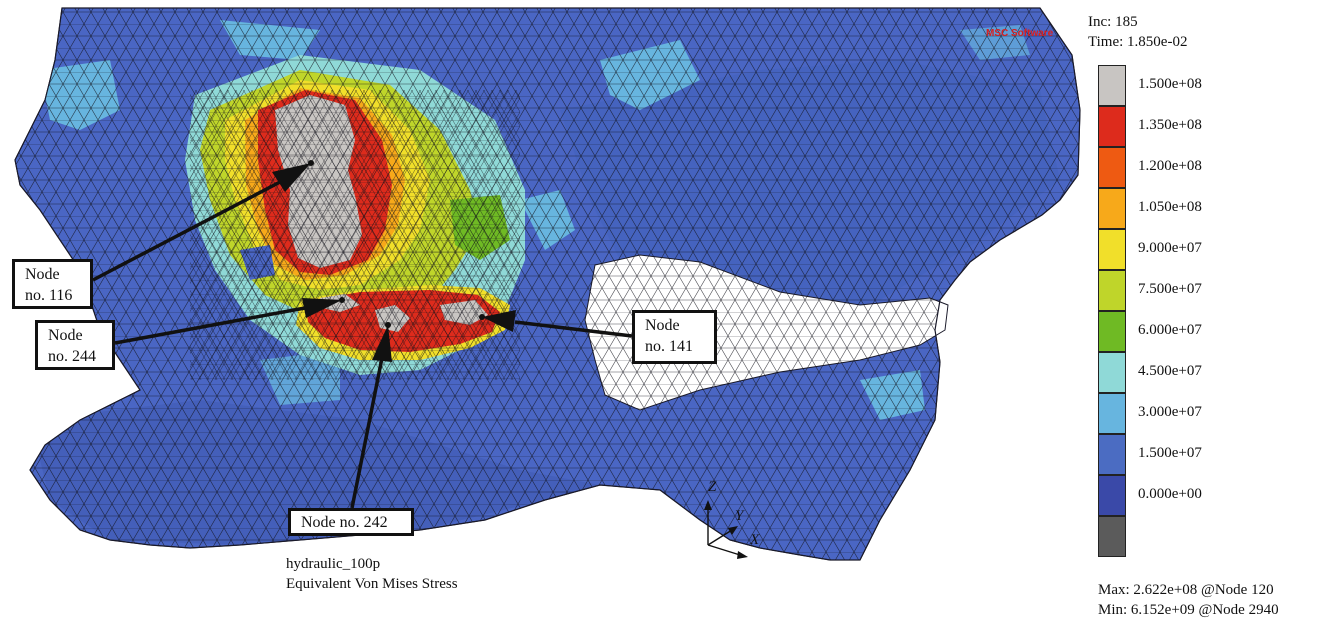 The image size is (1332, 624). I want to click on callout-node-244: Node no. 244, so click(75, 345).